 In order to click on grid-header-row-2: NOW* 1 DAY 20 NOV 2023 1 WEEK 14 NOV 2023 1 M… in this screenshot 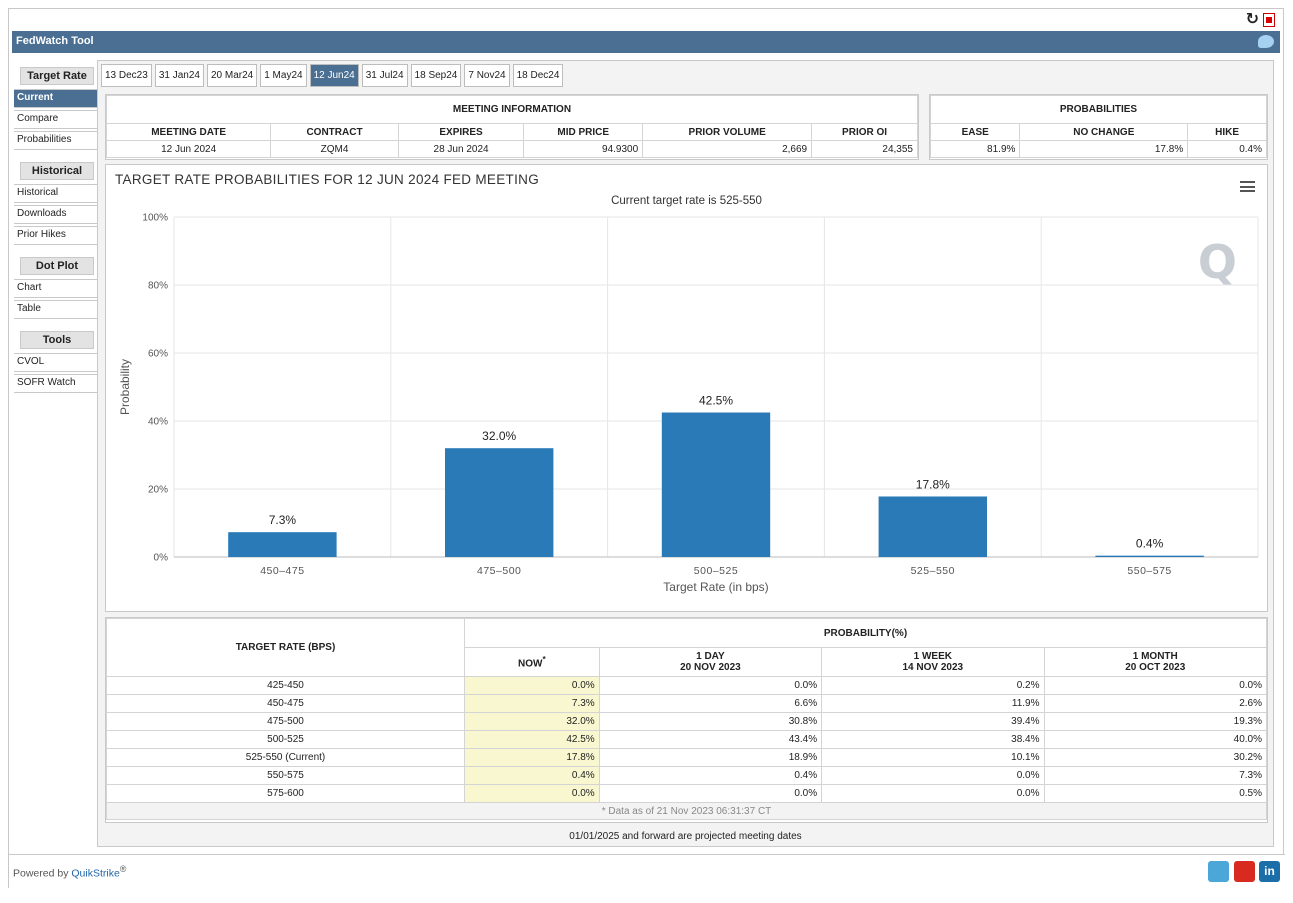, I will do `click(687, 662)`.